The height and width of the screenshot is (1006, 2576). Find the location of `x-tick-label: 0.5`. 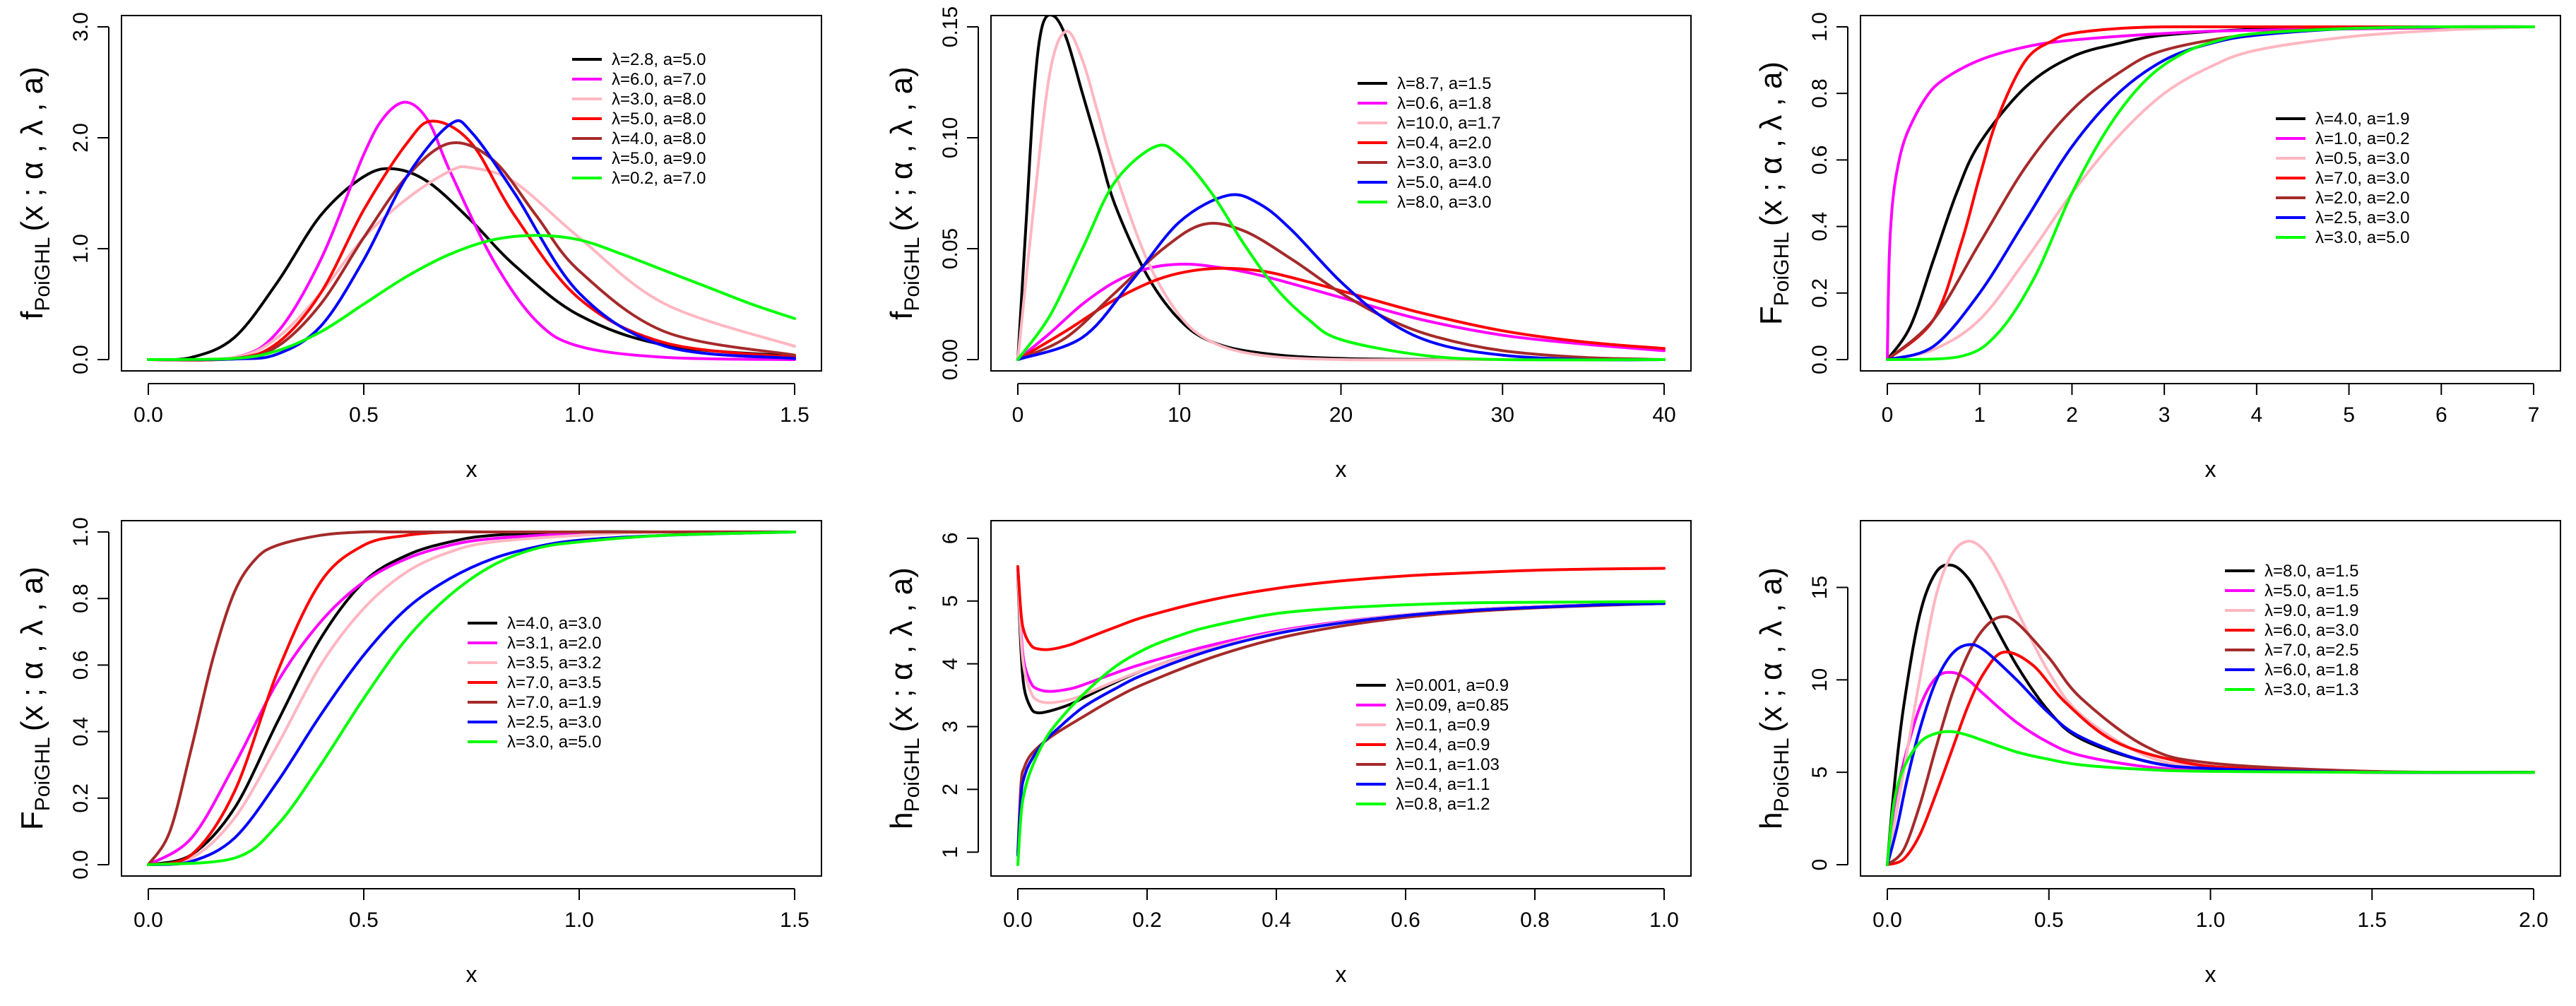

x-tick-label: 0.5 is located at coordinates (364, 921).